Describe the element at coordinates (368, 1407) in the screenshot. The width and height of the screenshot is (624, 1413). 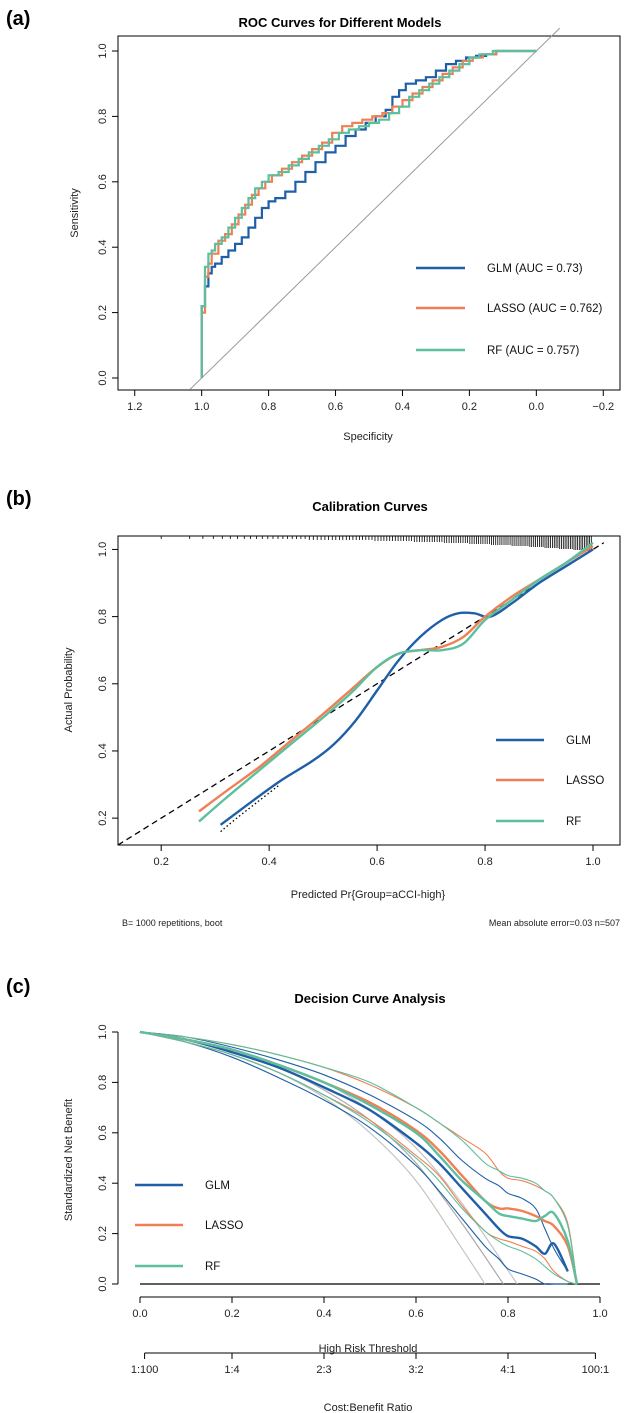
I see `dca-secondary-xlabel: Cost:Benefit Ratio` at that location.